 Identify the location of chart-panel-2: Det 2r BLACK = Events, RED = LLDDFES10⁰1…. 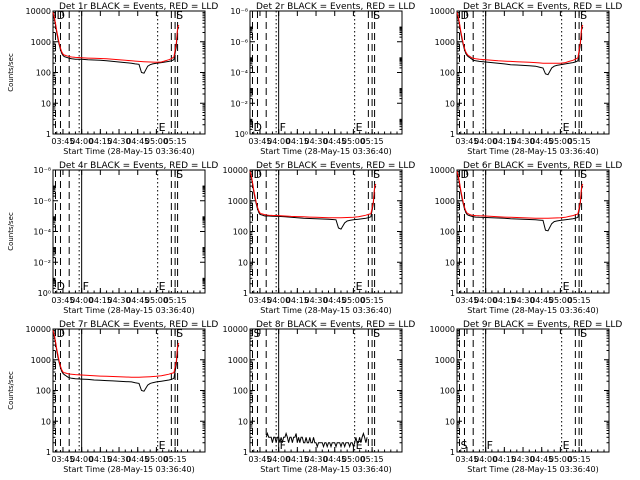
(322, 79).